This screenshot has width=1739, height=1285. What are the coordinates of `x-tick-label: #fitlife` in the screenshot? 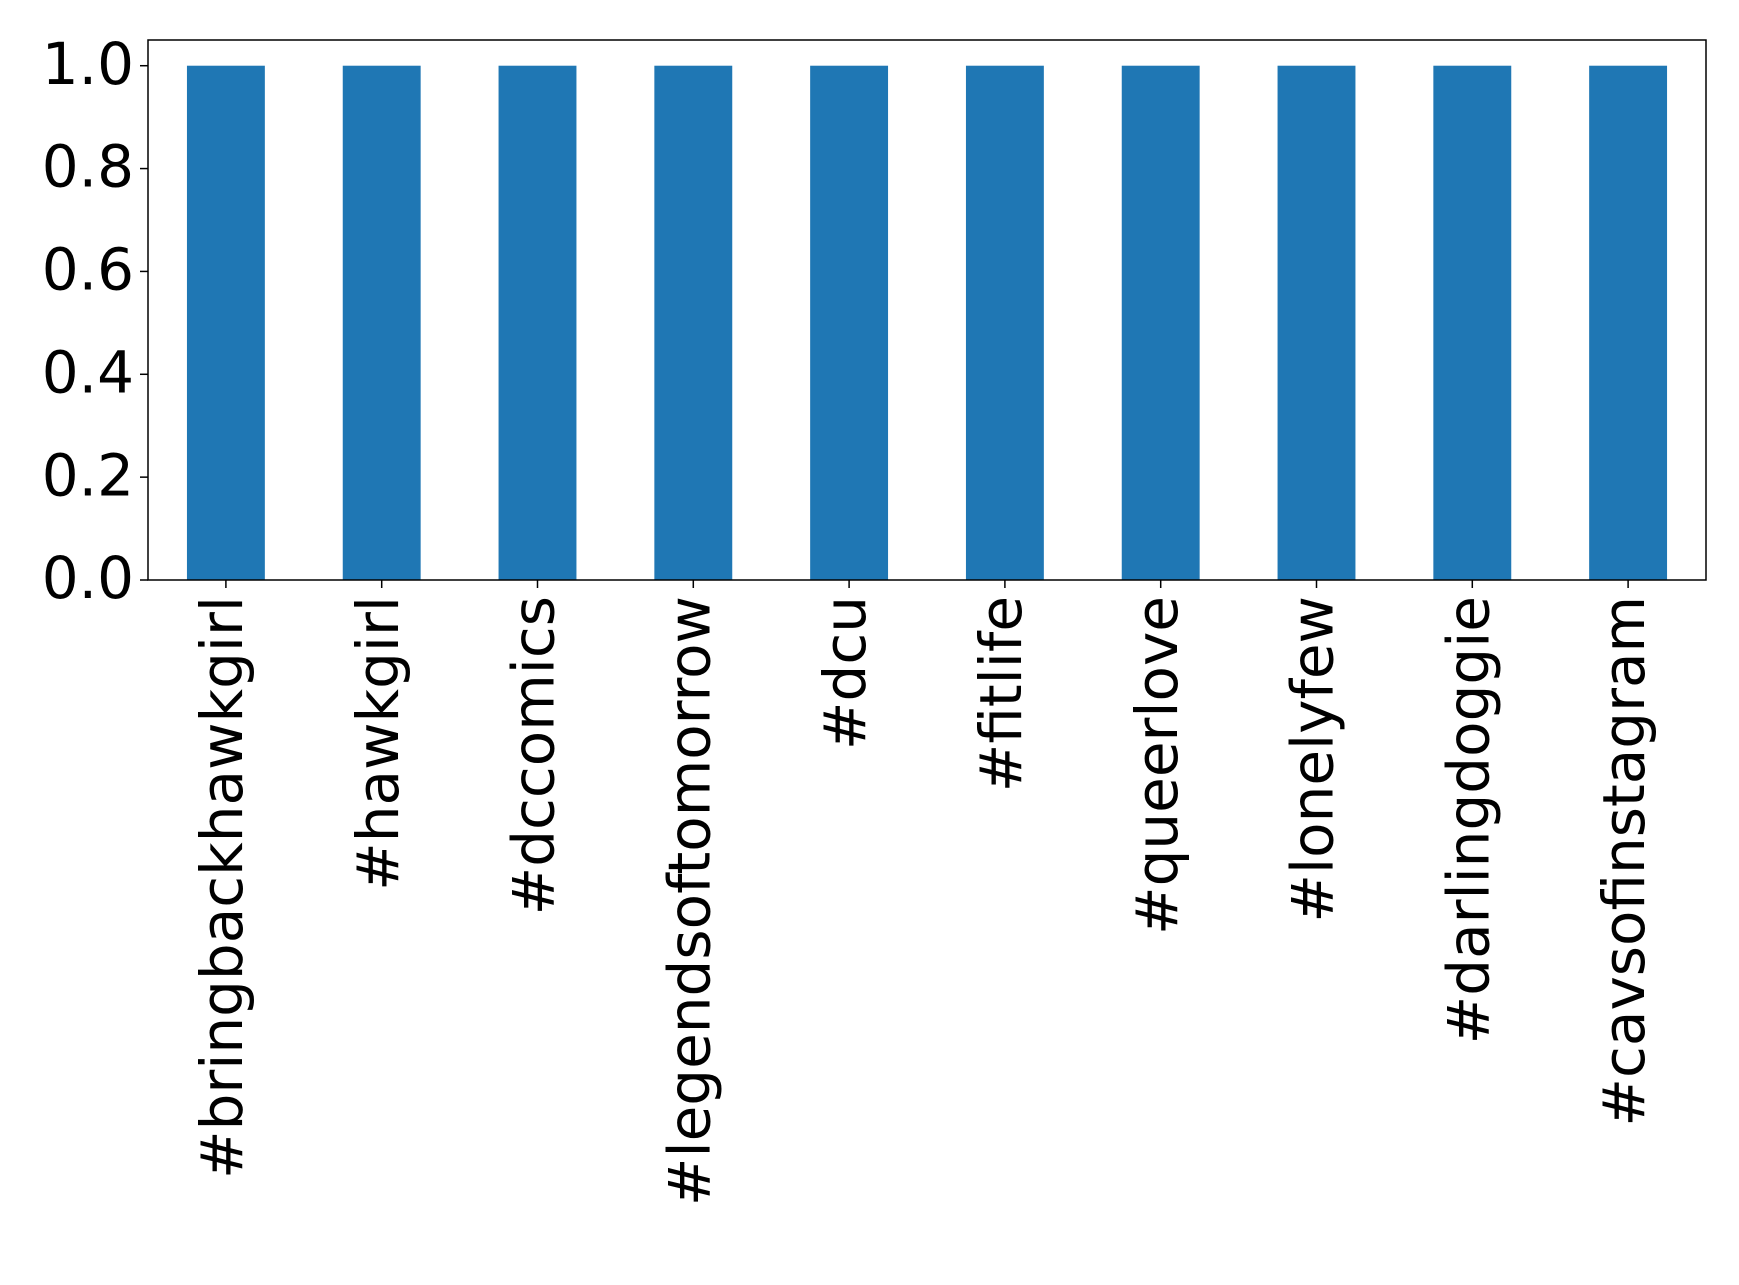 It's located at (1001, 694).